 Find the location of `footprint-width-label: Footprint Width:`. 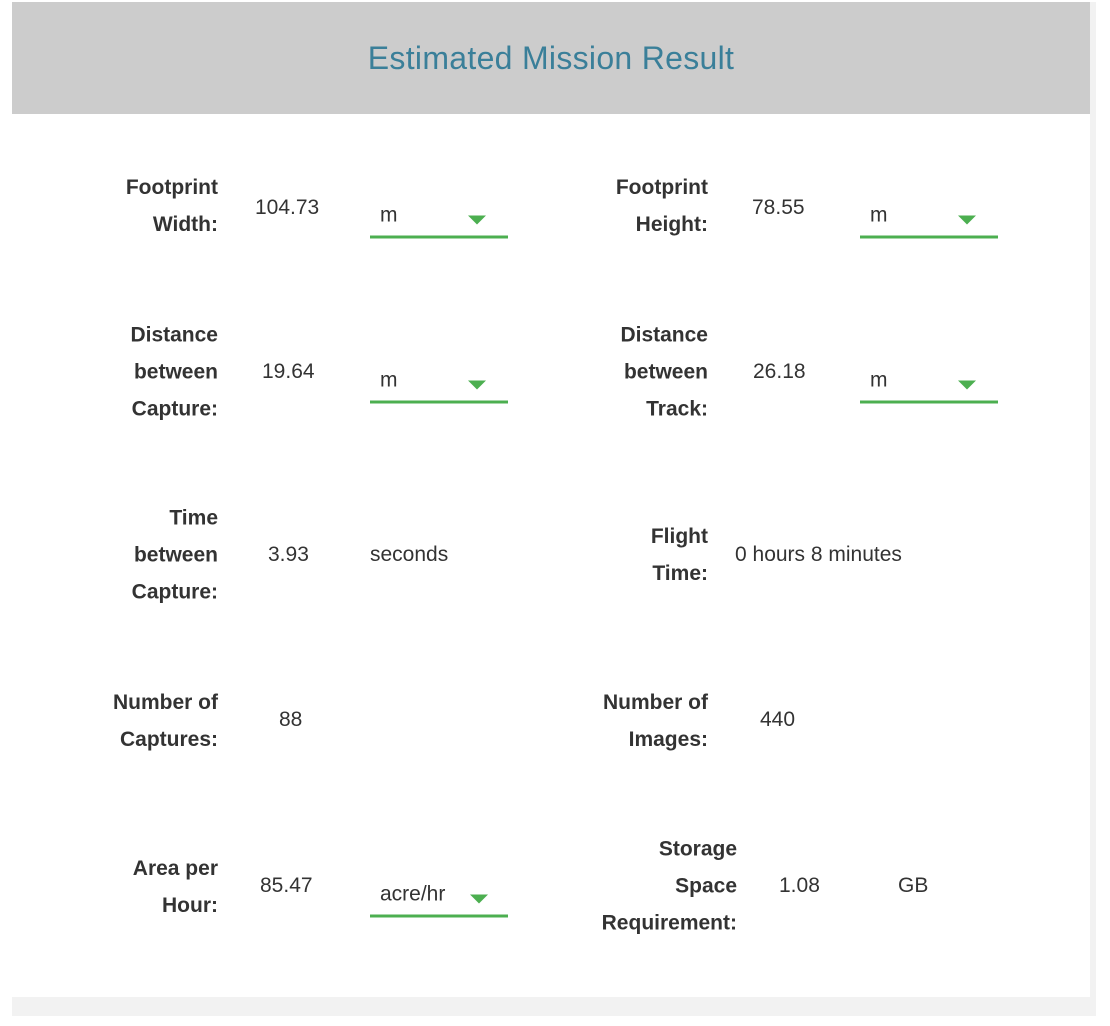

footprint-width-label: Footprint Width: is located at coordinates (171, 206).